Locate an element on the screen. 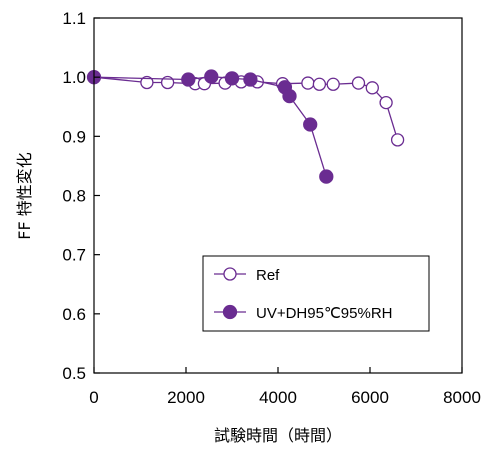 Image resolution: width=500 pixels, height=458 pixels. y-tick-label: 1.0 is located at coordinates (74, 77).